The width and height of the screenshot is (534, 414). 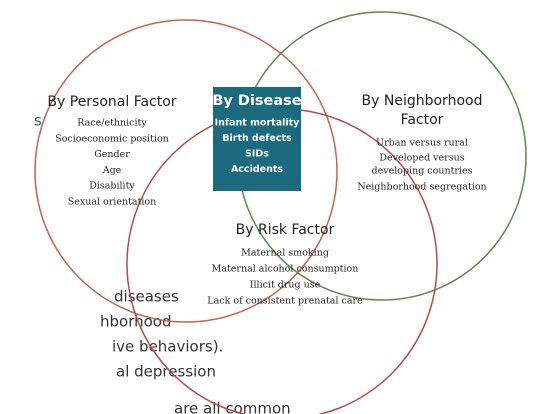 What do you see at coordinates (256, 101) in the screenshot?
I see `group-title: By Disease` at bounding box center [256, 101].